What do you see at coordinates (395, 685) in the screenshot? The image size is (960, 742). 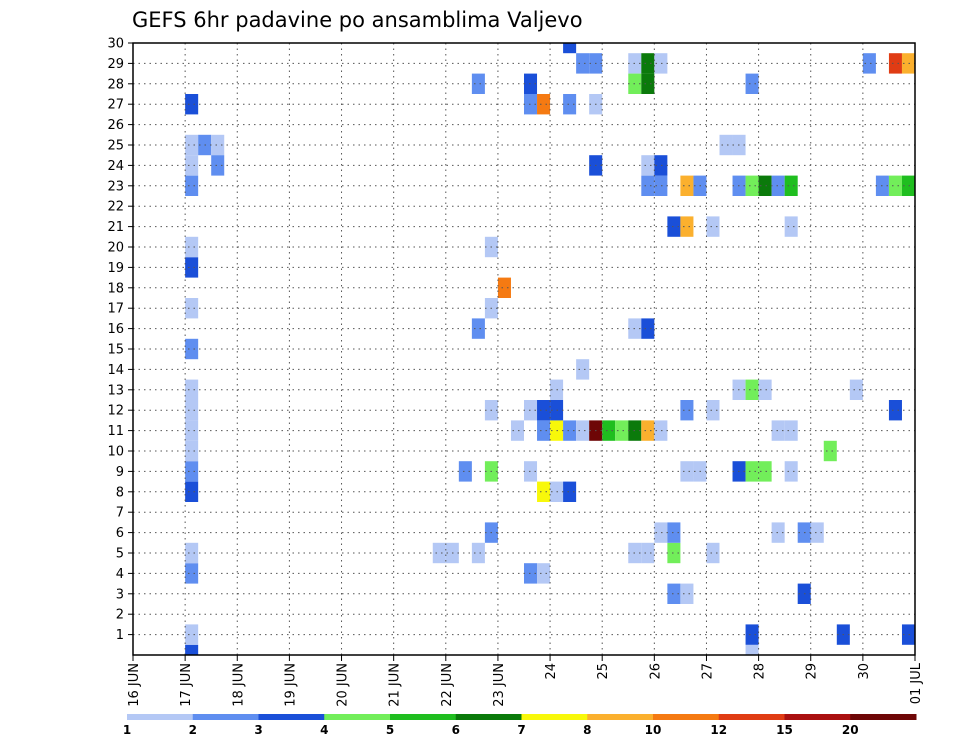 I see `x-tick-label: 21 JUN` at bounding box center [395, 685].